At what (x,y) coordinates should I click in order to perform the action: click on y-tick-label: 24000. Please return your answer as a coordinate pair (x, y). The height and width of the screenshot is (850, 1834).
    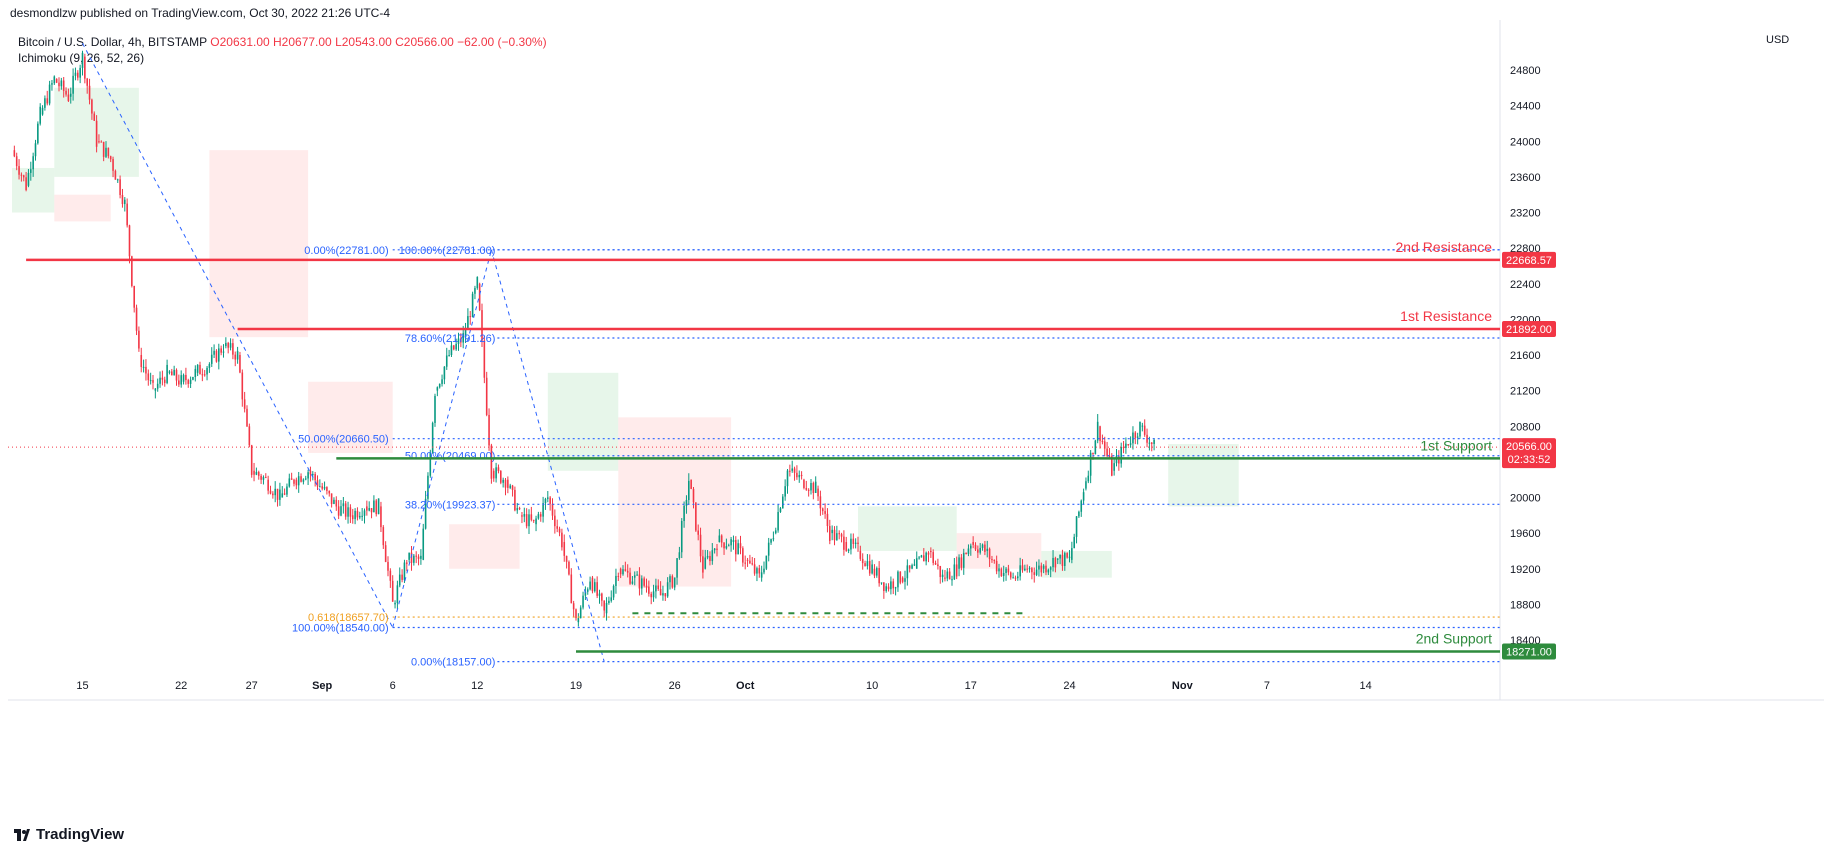
    Looking at the image, I should click on (1525, 142).